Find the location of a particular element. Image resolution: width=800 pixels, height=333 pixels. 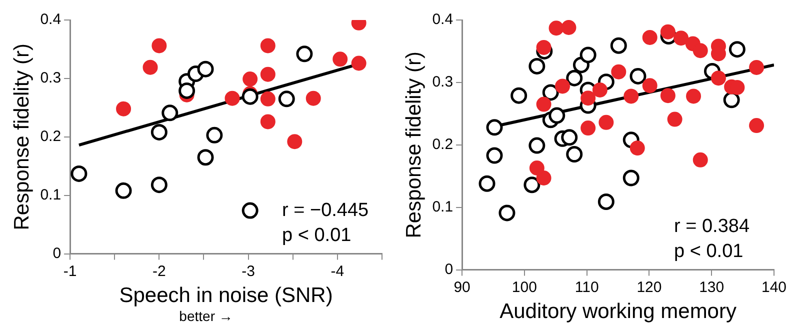

x-tick-label: 130 is located at coordinates (711, 287).